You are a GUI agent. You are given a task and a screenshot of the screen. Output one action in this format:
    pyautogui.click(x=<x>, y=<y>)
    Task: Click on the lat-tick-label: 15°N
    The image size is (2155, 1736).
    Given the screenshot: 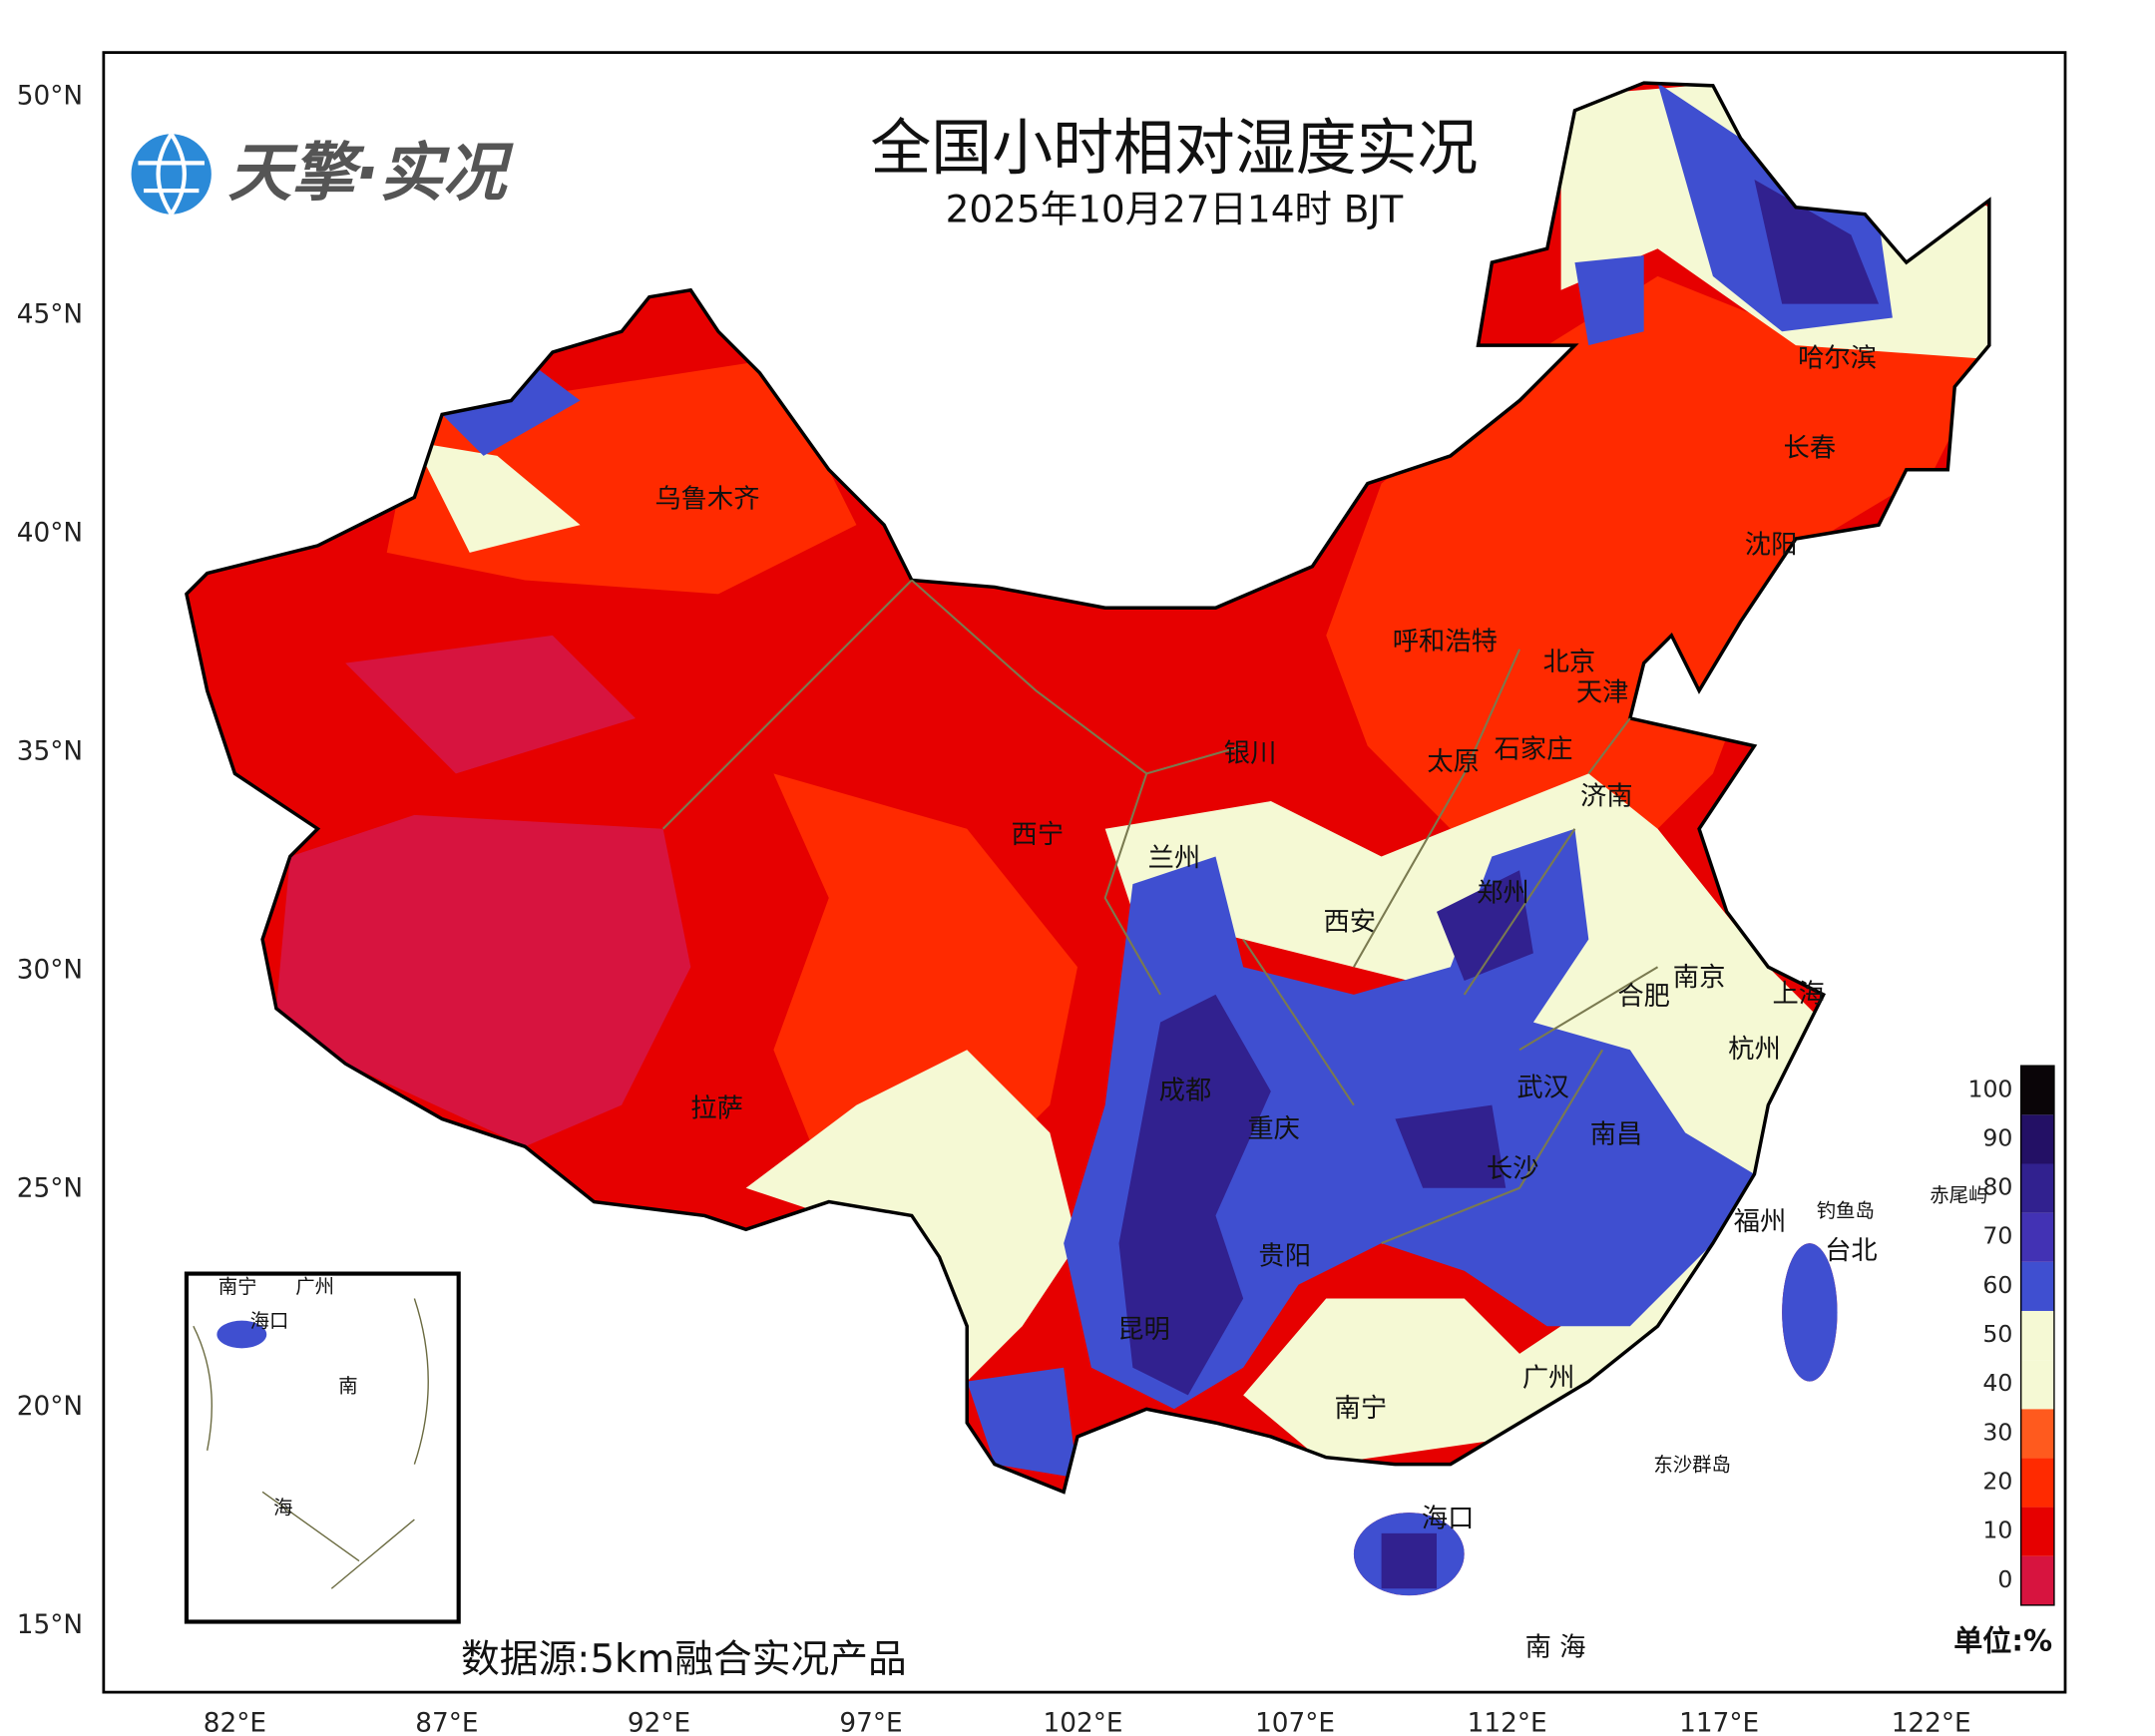 What is the action you would take?
    pyautogui.click(x=50, y=1625)
    